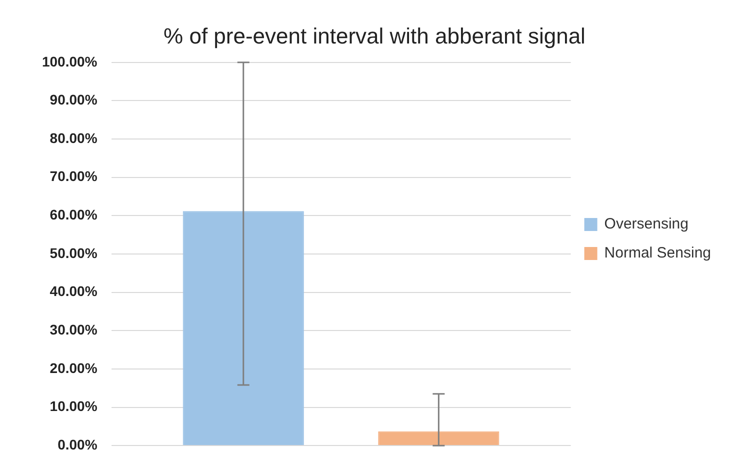 This screenshot has width=739, height=476. Describe the element at coordinates (375, 35) in the screenshot. I see `chart-title: % of pre-event interval with abberant signal` at that location.